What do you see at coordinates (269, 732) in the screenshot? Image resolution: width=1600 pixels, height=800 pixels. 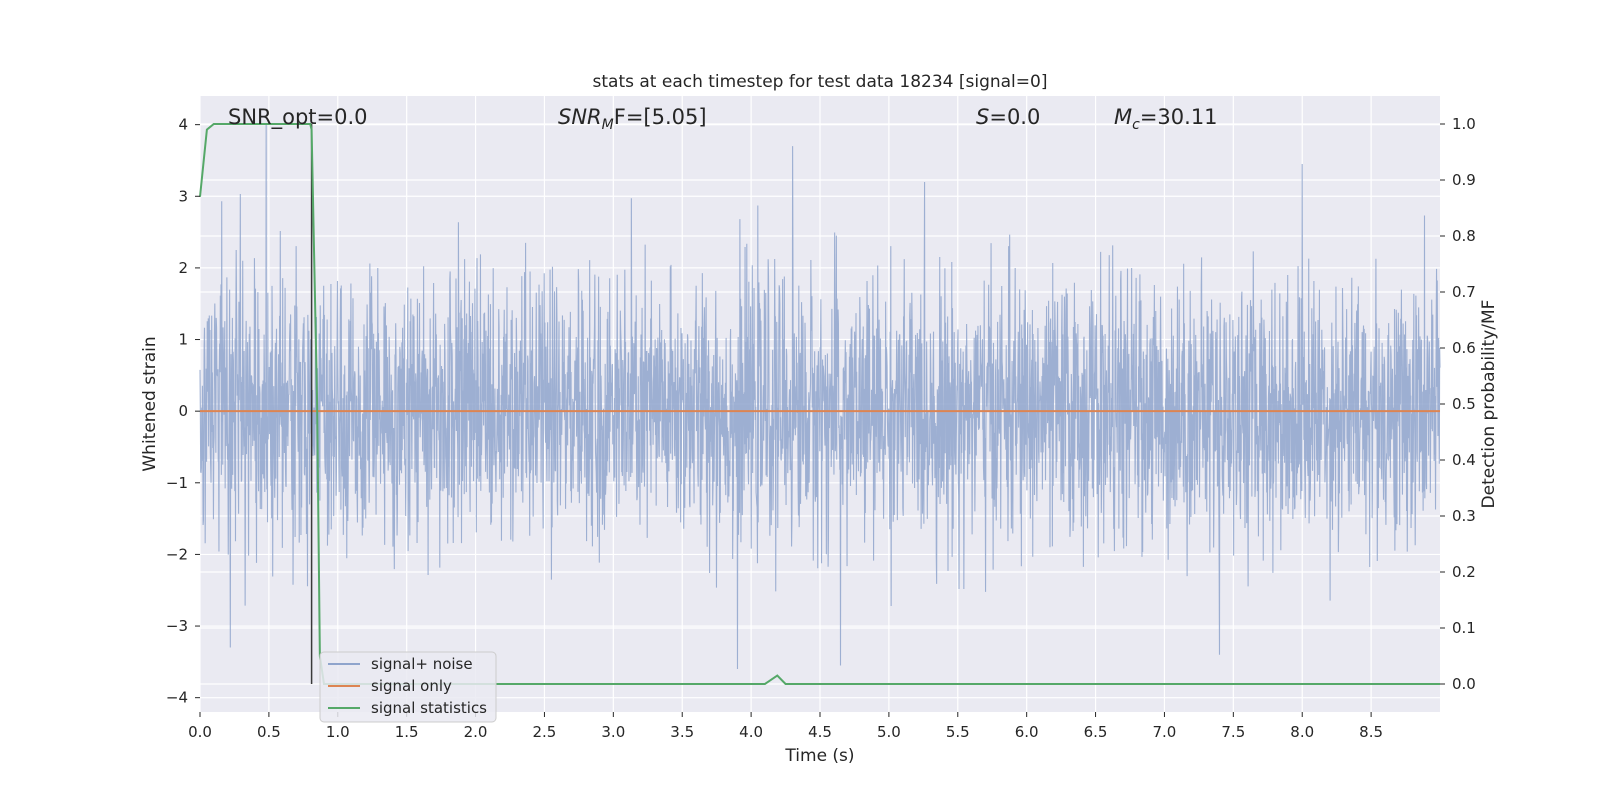 I see `x-tick-label: 0.5` at bounding box center [269, 732].